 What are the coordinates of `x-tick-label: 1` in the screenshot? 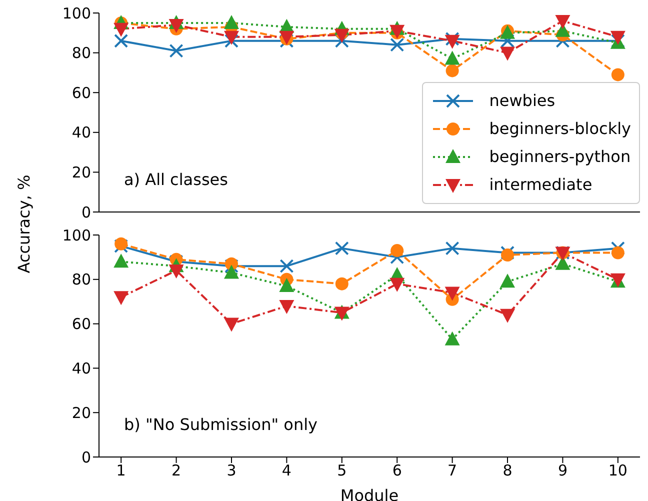 It's located at (121, 471).